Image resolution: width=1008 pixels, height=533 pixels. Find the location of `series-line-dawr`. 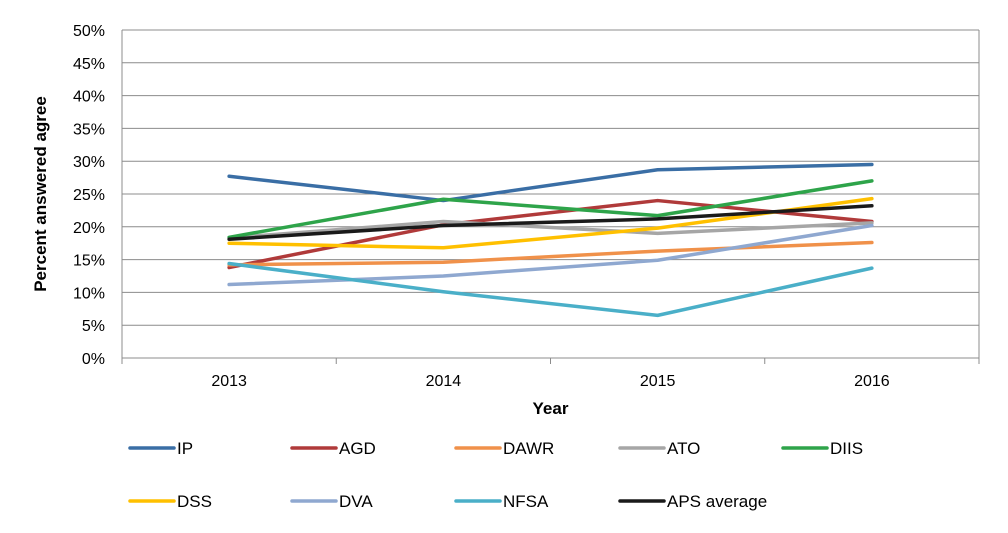

series-line-dawr is located at coordinates (550, 253).